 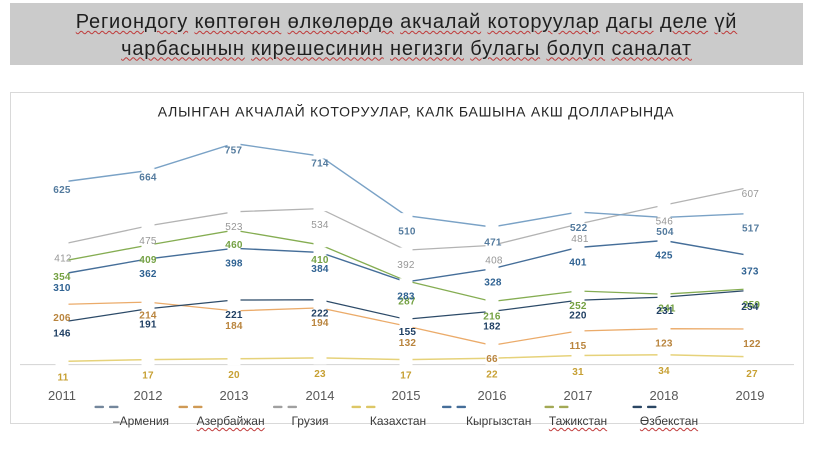 I want to click on svg-text: 310, so click(x=62, y=288).